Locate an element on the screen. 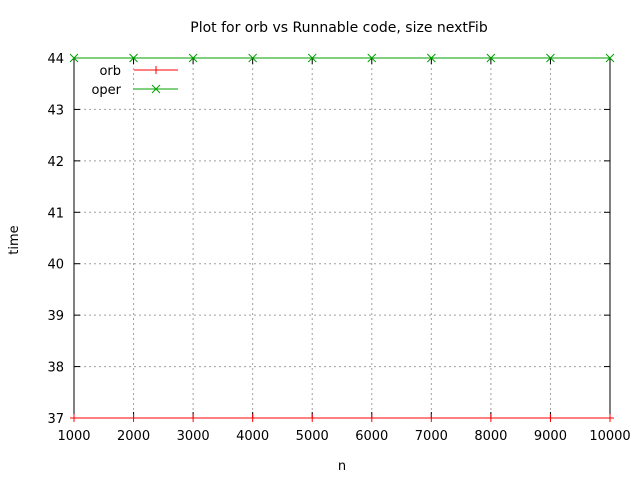 This screenshot has width=640, height=480. x-tick-label: 8000 is located at coordinates (490, 436).